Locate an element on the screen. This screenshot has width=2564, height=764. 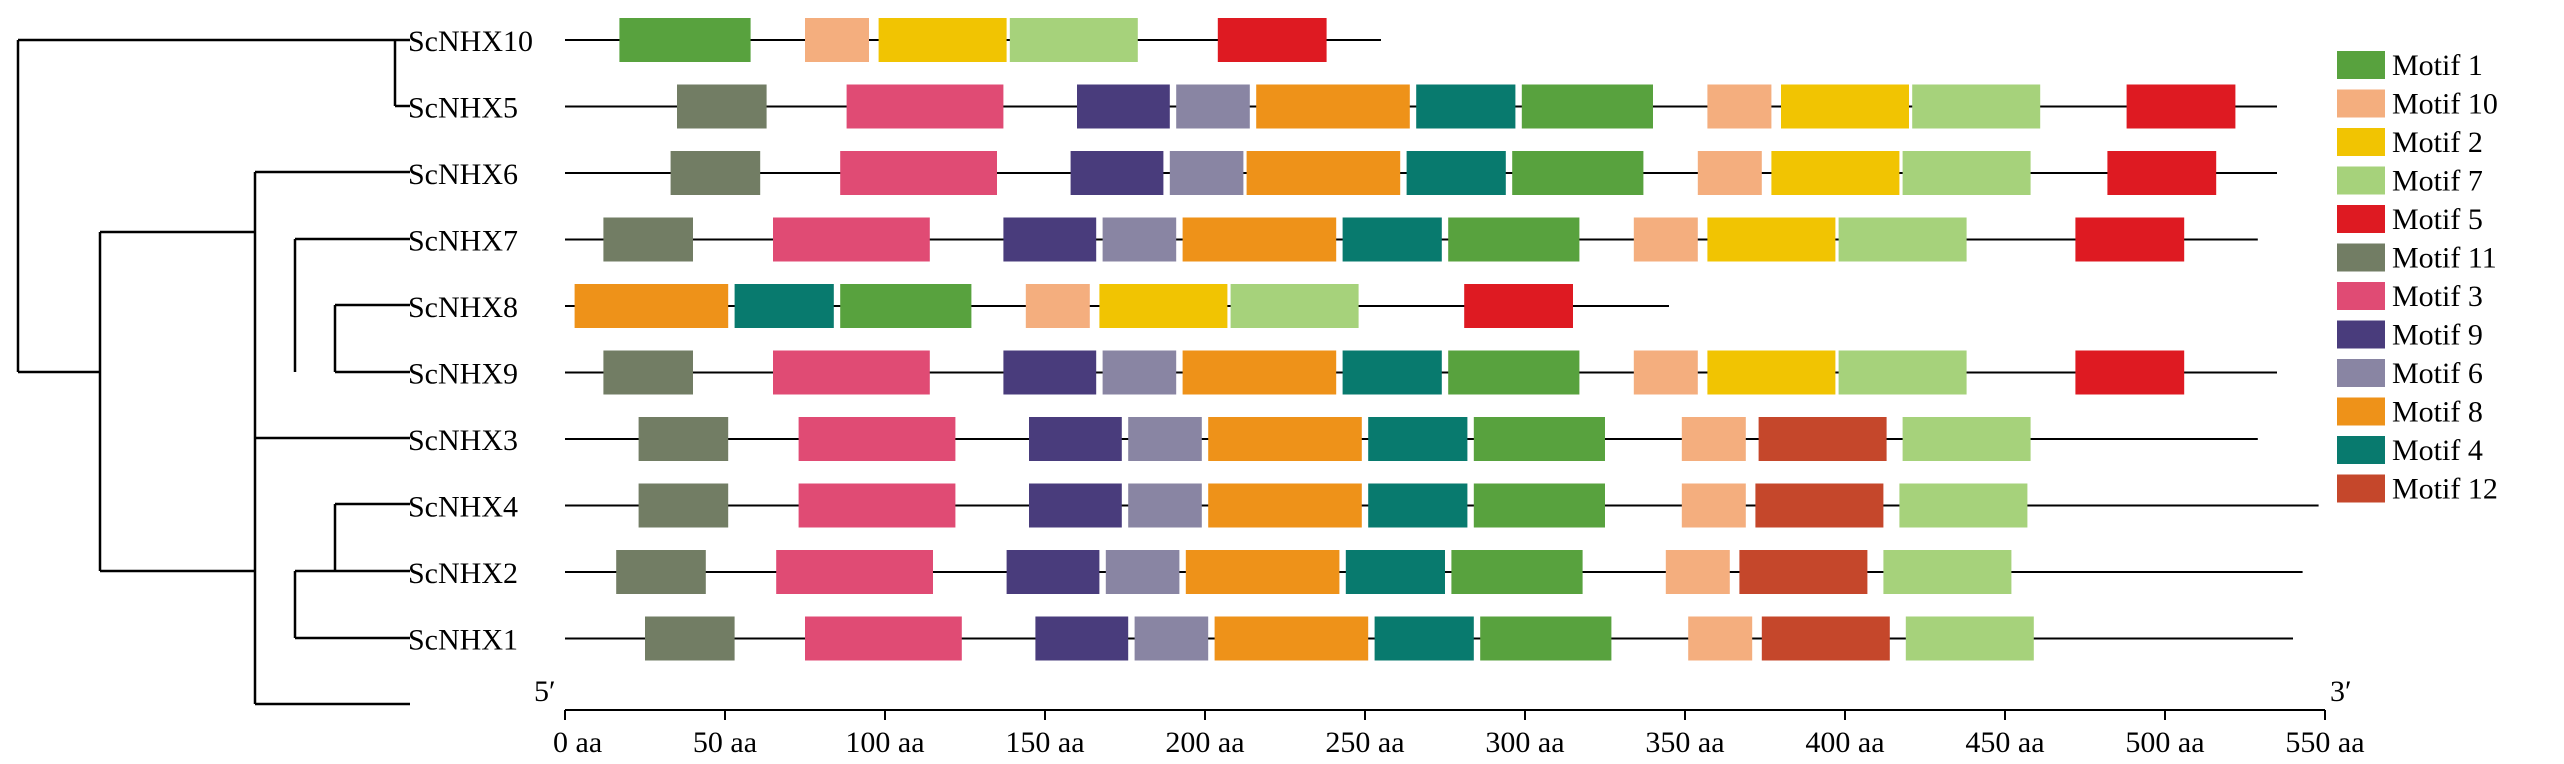
gene-label: ScNHX5 is located at coordinates (463, 108).